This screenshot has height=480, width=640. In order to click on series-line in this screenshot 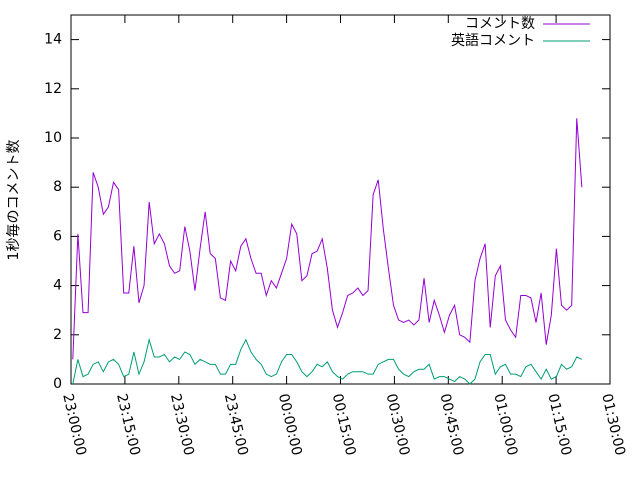, I will do `click(327, 361)`.